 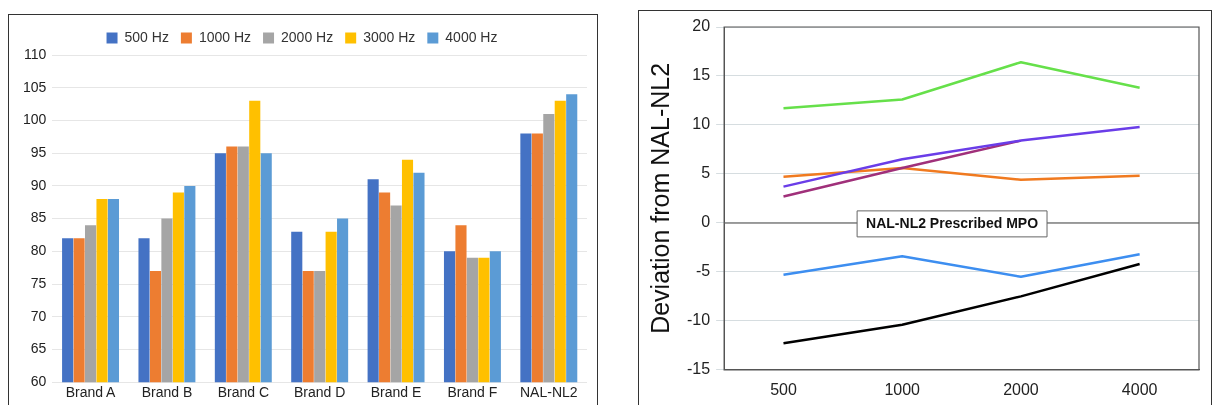 I want to click on y-tick-label: 105, so click(x=35, y=86).